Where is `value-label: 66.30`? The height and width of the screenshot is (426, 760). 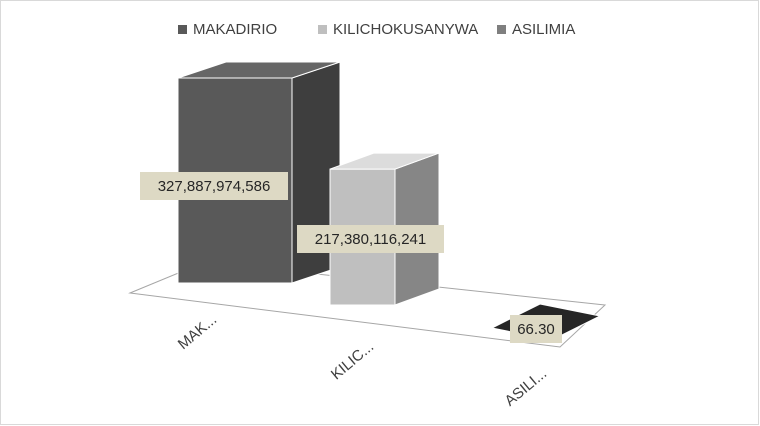
value-label: 66.30 is located at coordinates (536, 329).